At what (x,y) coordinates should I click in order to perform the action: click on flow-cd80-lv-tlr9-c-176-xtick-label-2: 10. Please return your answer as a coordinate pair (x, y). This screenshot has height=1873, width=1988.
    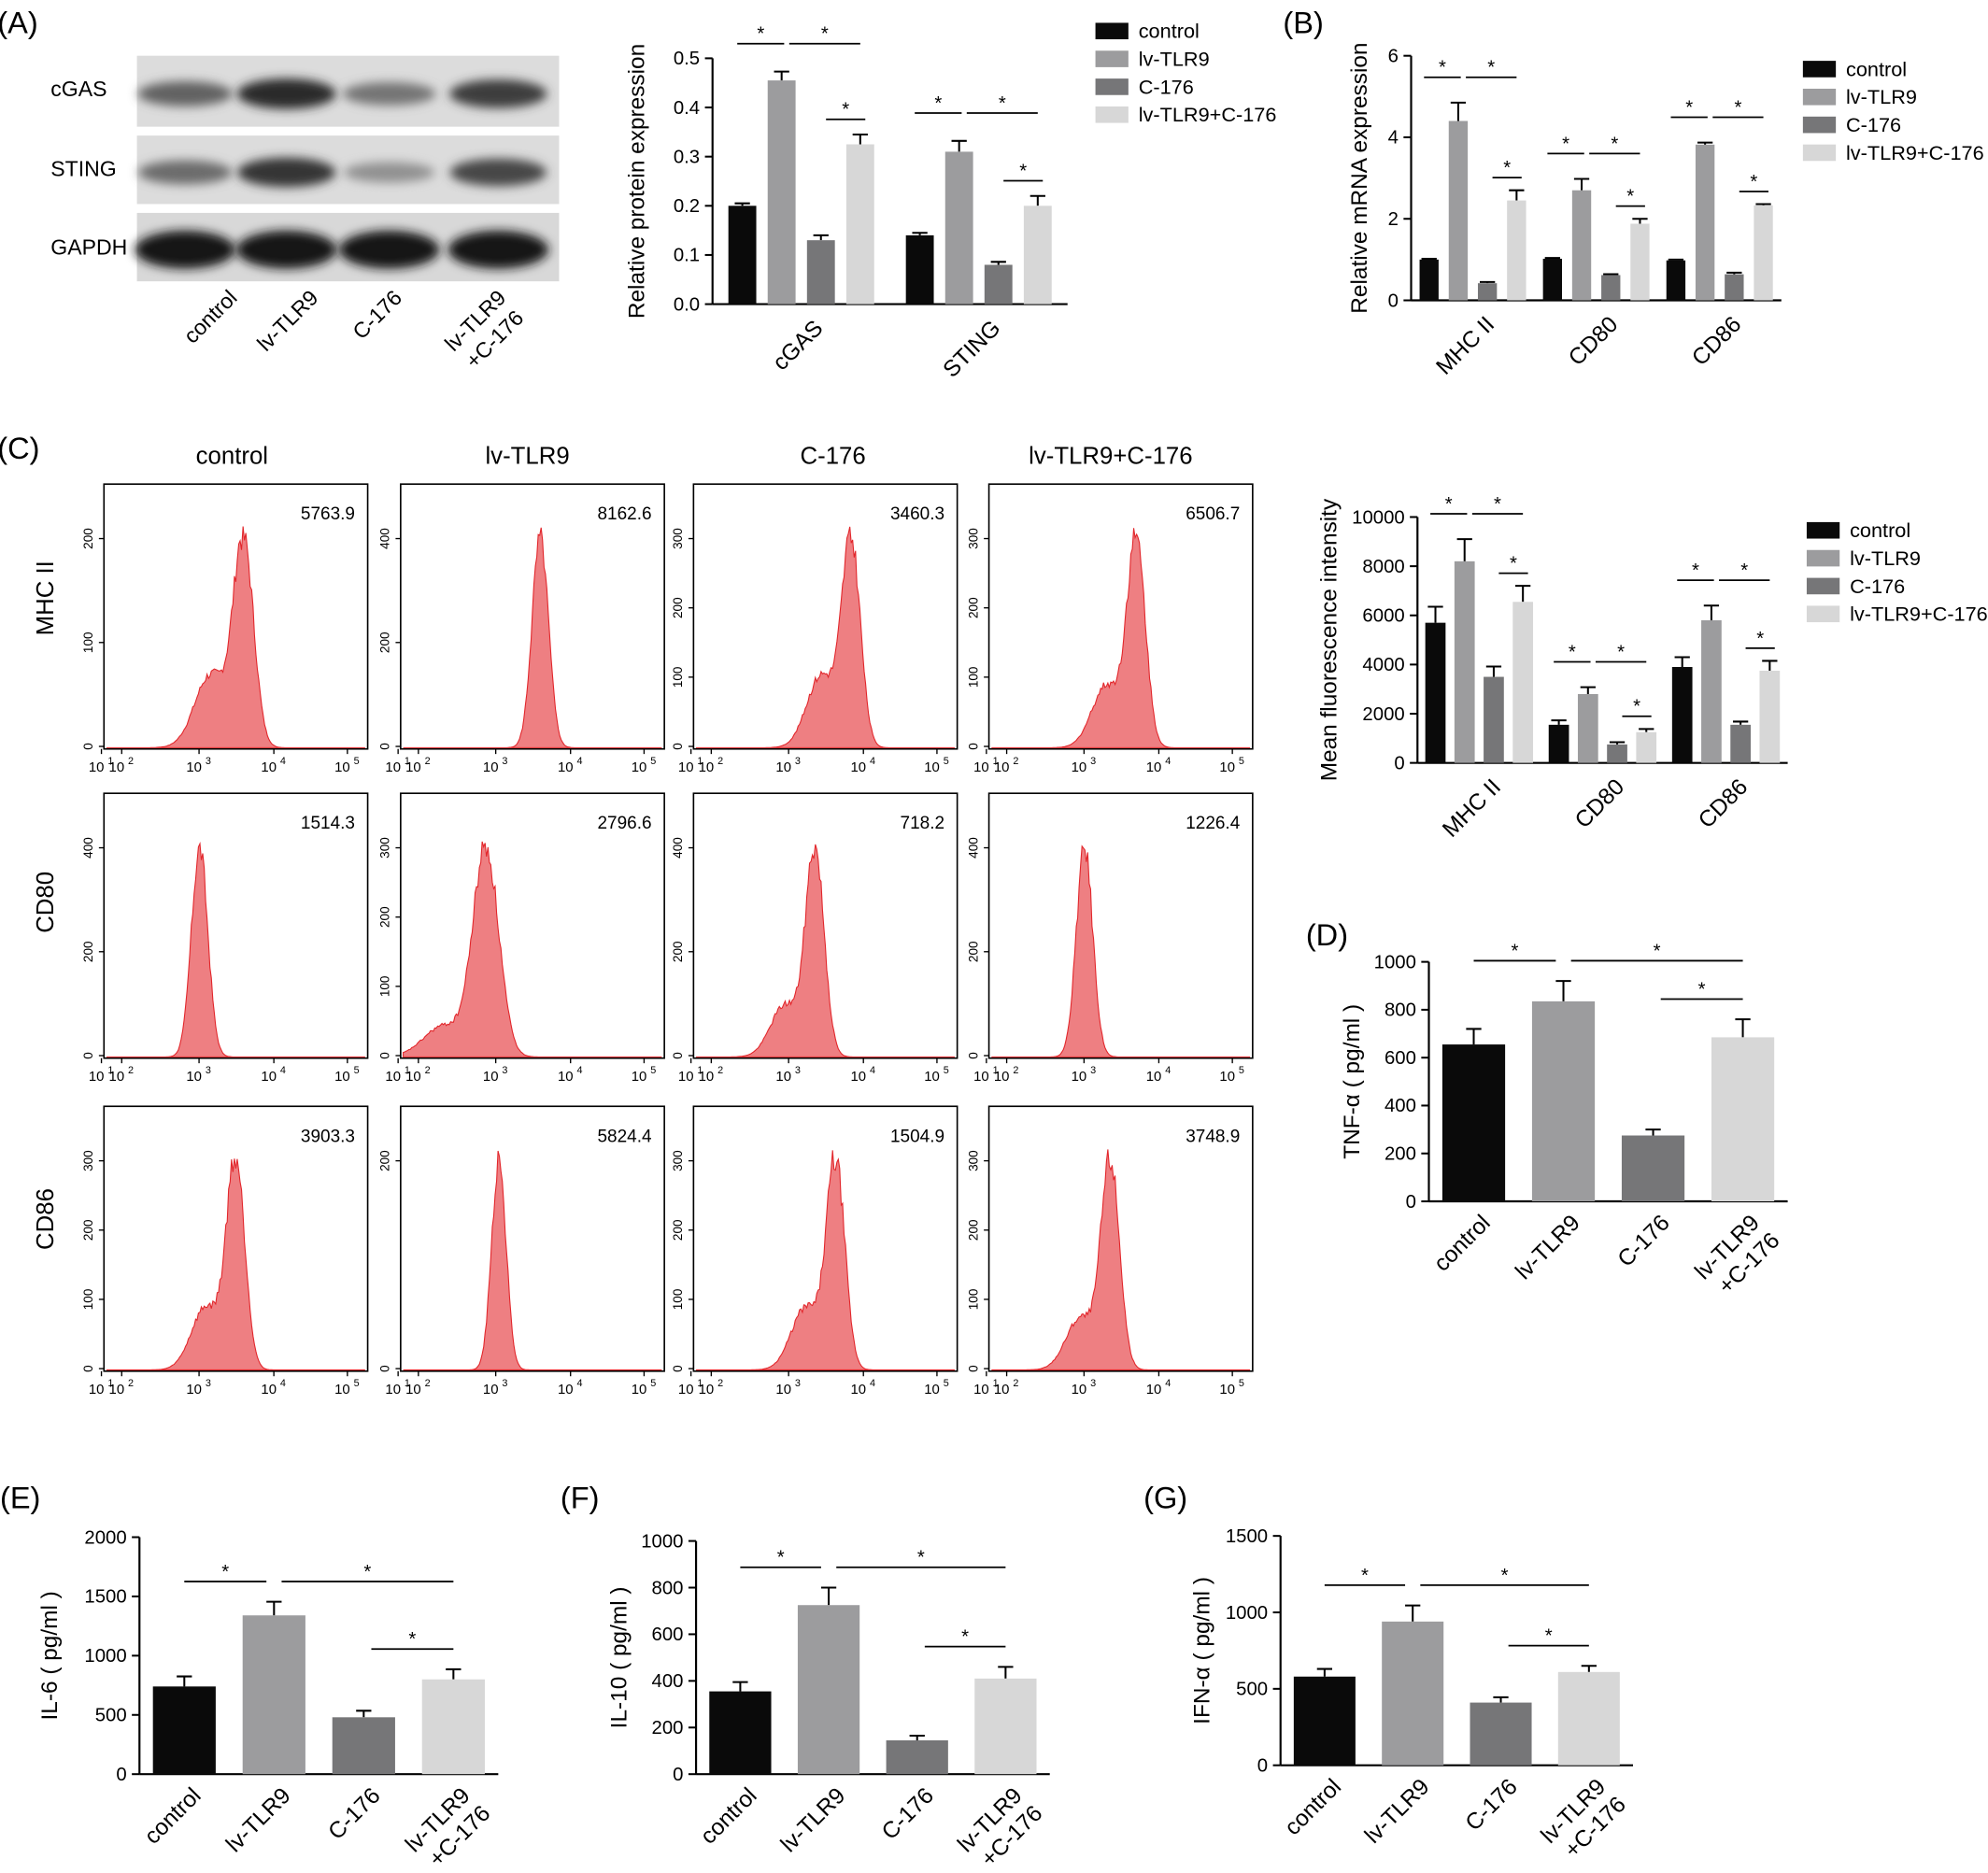
    Looking at the image, I should click on (1079, 1077).